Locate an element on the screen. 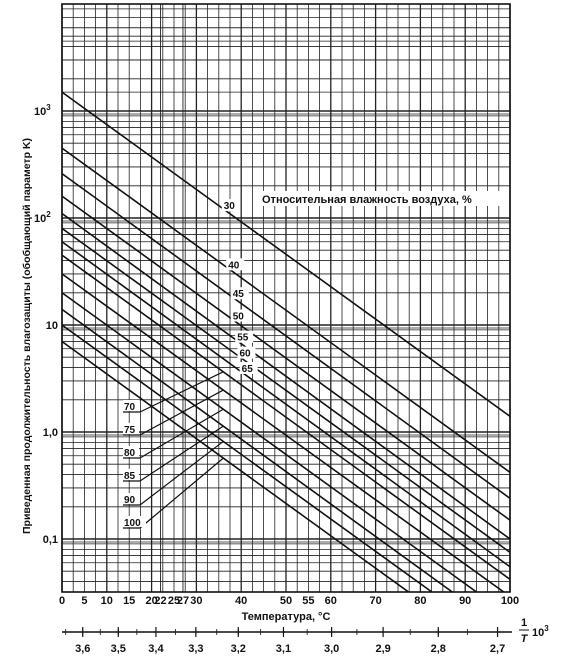 This screenshot has width=569, height=659. secondary-tick-label: 3,3 is located at coordinates (195, 649).